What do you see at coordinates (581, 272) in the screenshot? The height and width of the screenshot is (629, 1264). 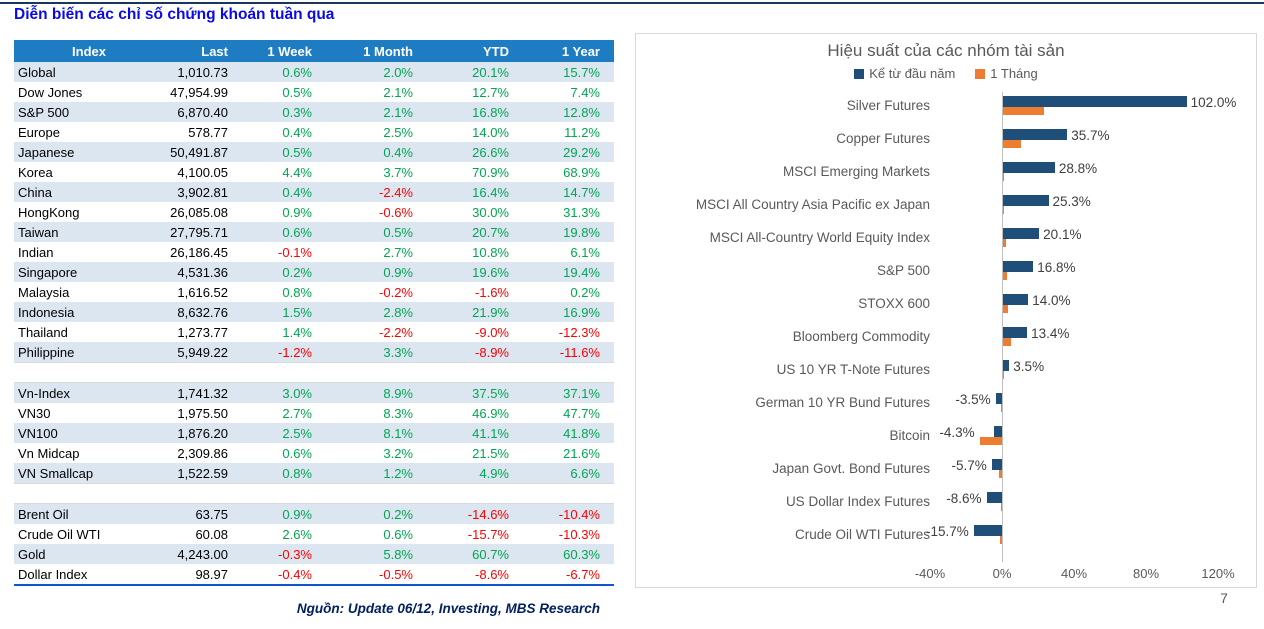 I see `pct-change-cell: 19.4%` at bounding box center [581, 272].